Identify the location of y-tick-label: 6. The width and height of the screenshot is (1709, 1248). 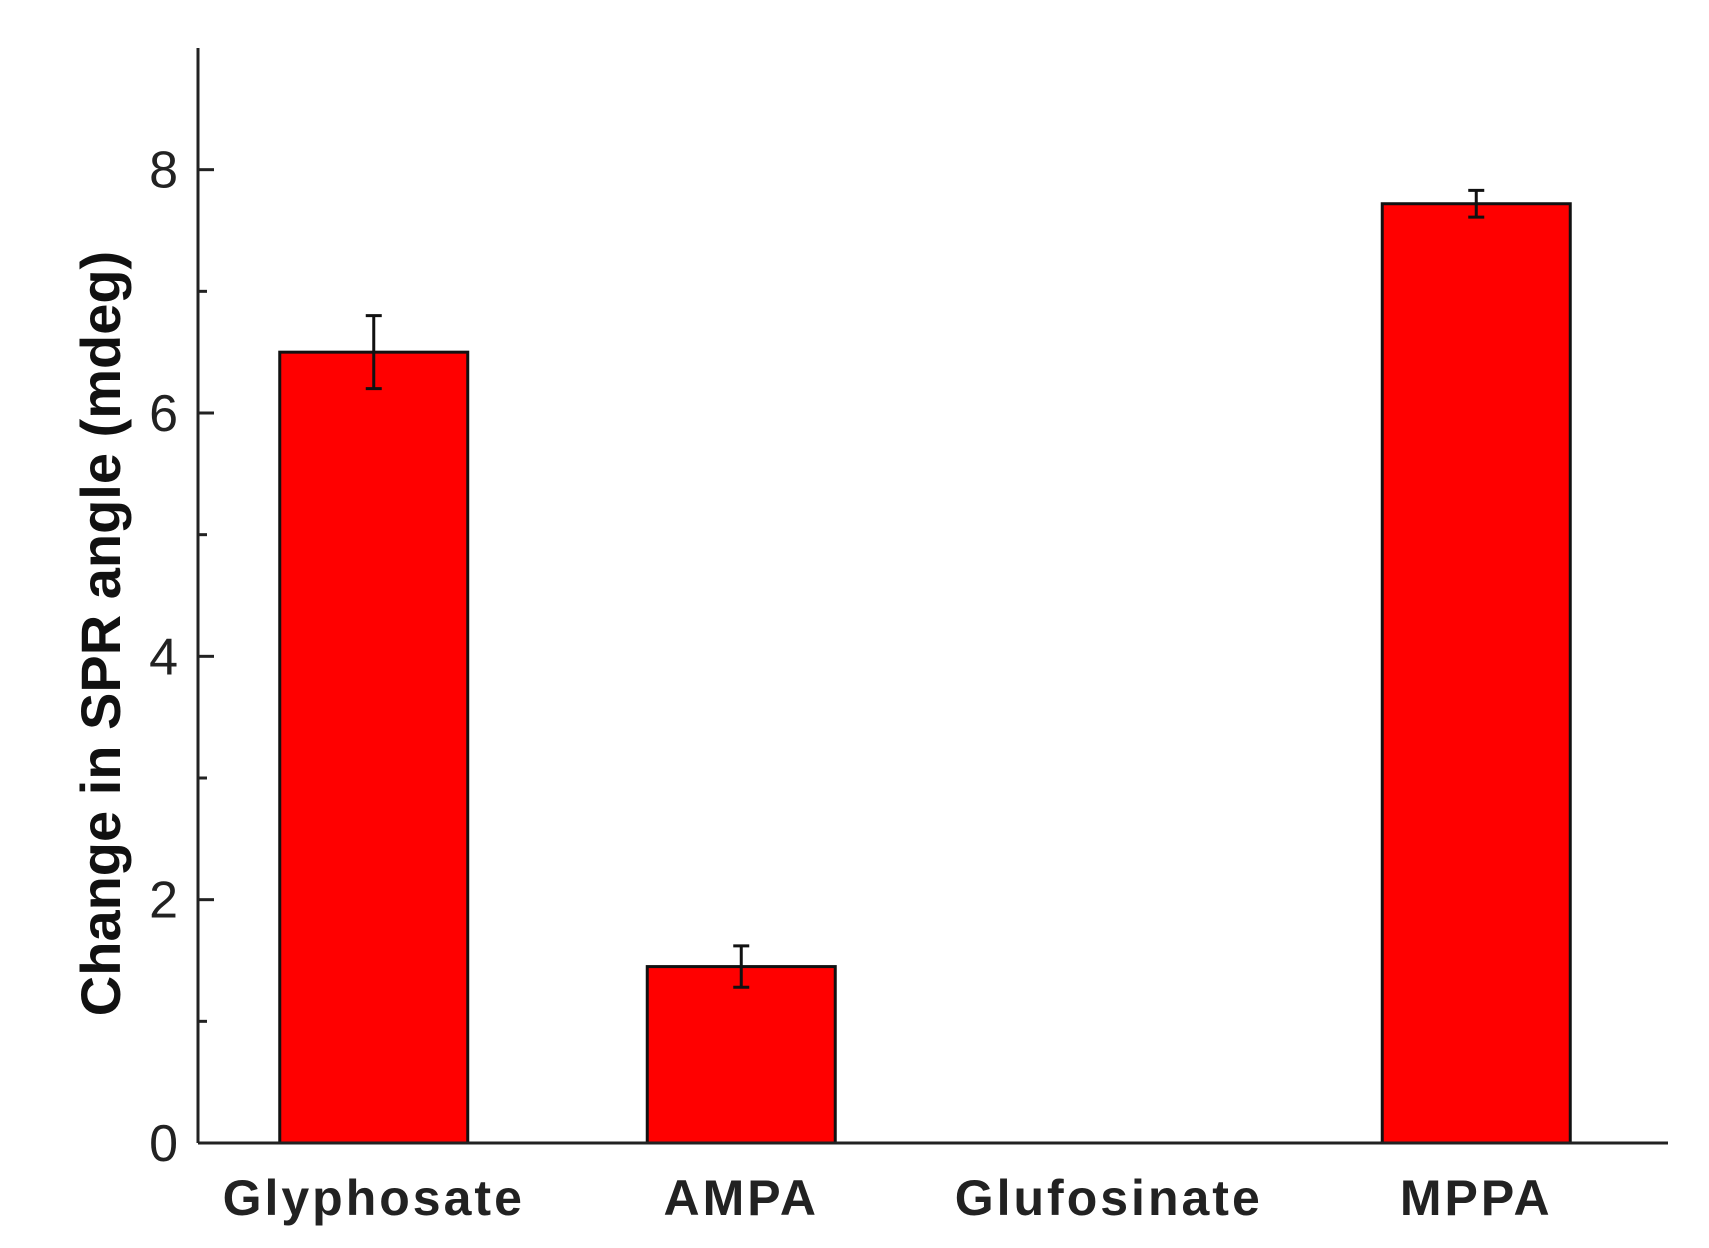
(163, 414).